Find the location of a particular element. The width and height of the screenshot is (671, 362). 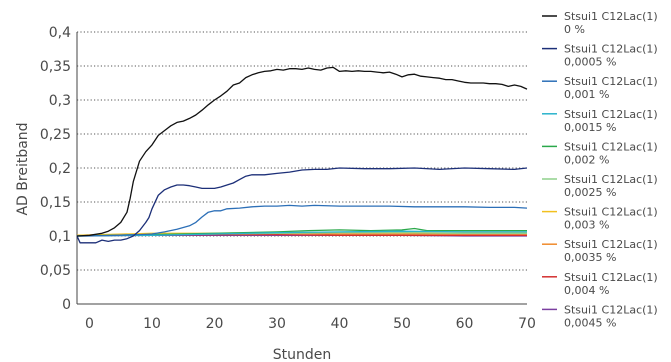

legend-label-concentration: 0,0025 % is located at coordinates (590, 192).